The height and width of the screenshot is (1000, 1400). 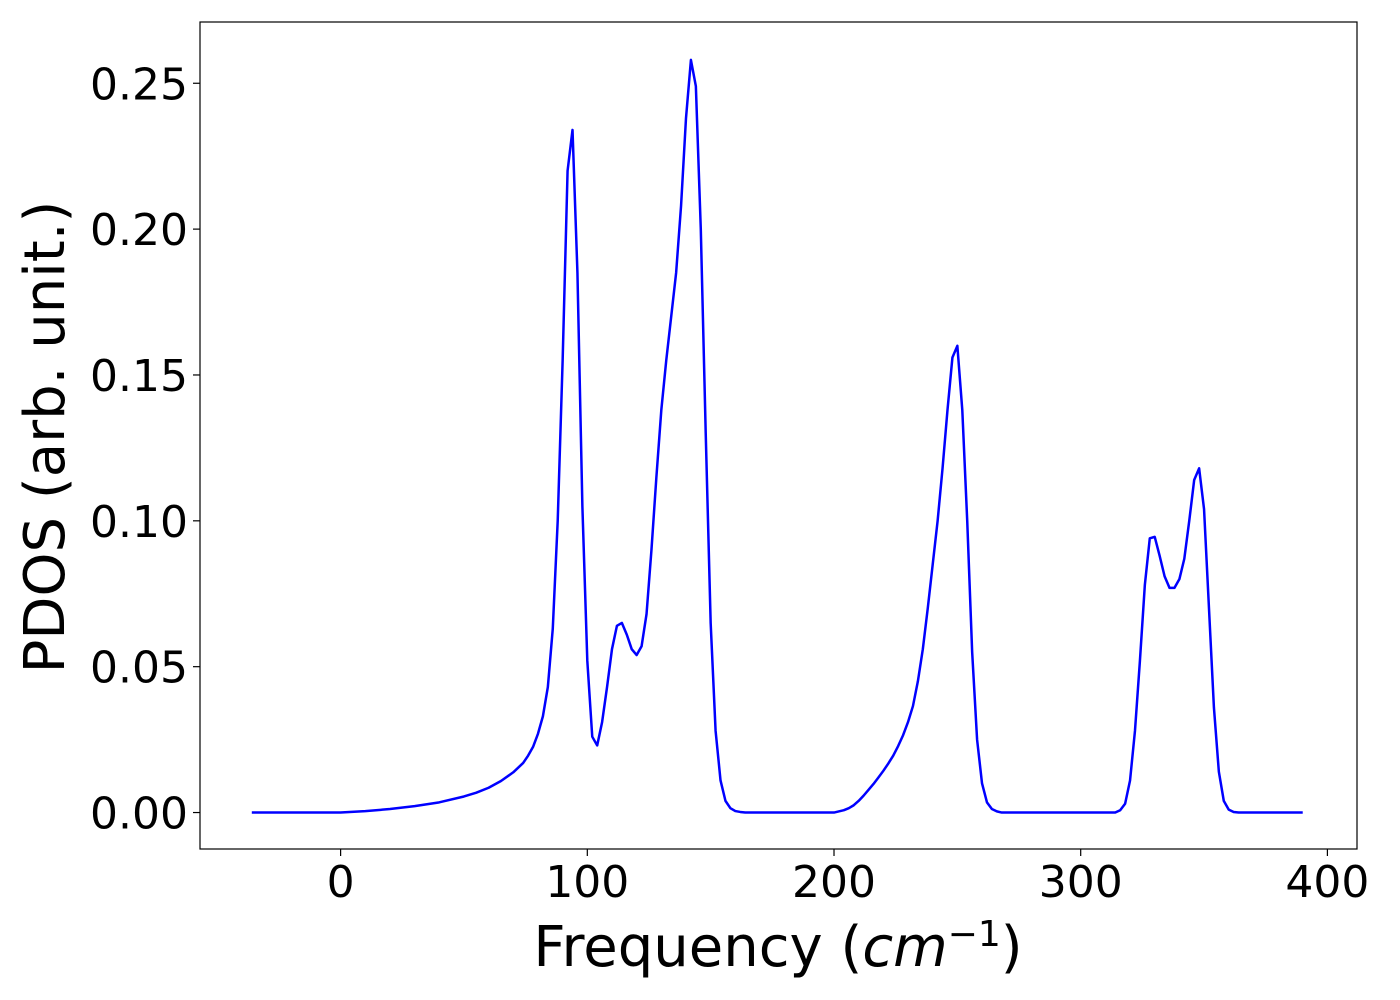 What do you see at coordinates (139, 668) in the screenshot?
I see `y-tick-label: 0.05` at bounding box center [139, 668].